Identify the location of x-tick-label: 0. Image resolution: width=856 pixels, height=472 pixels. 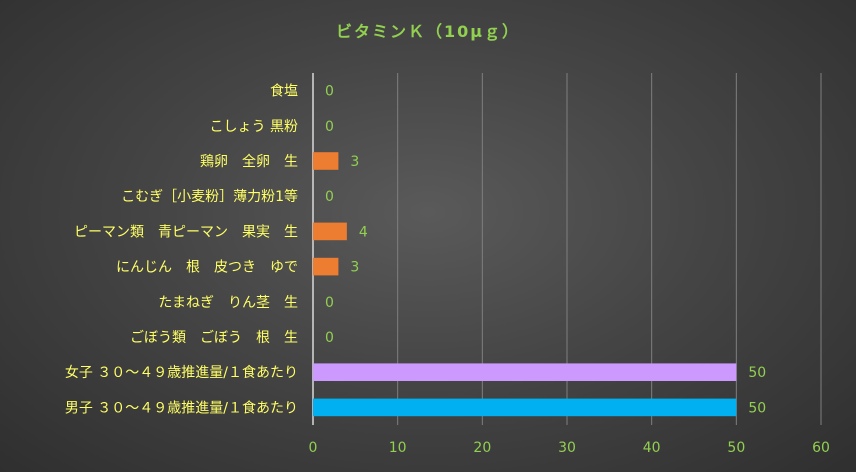
(313, 448).